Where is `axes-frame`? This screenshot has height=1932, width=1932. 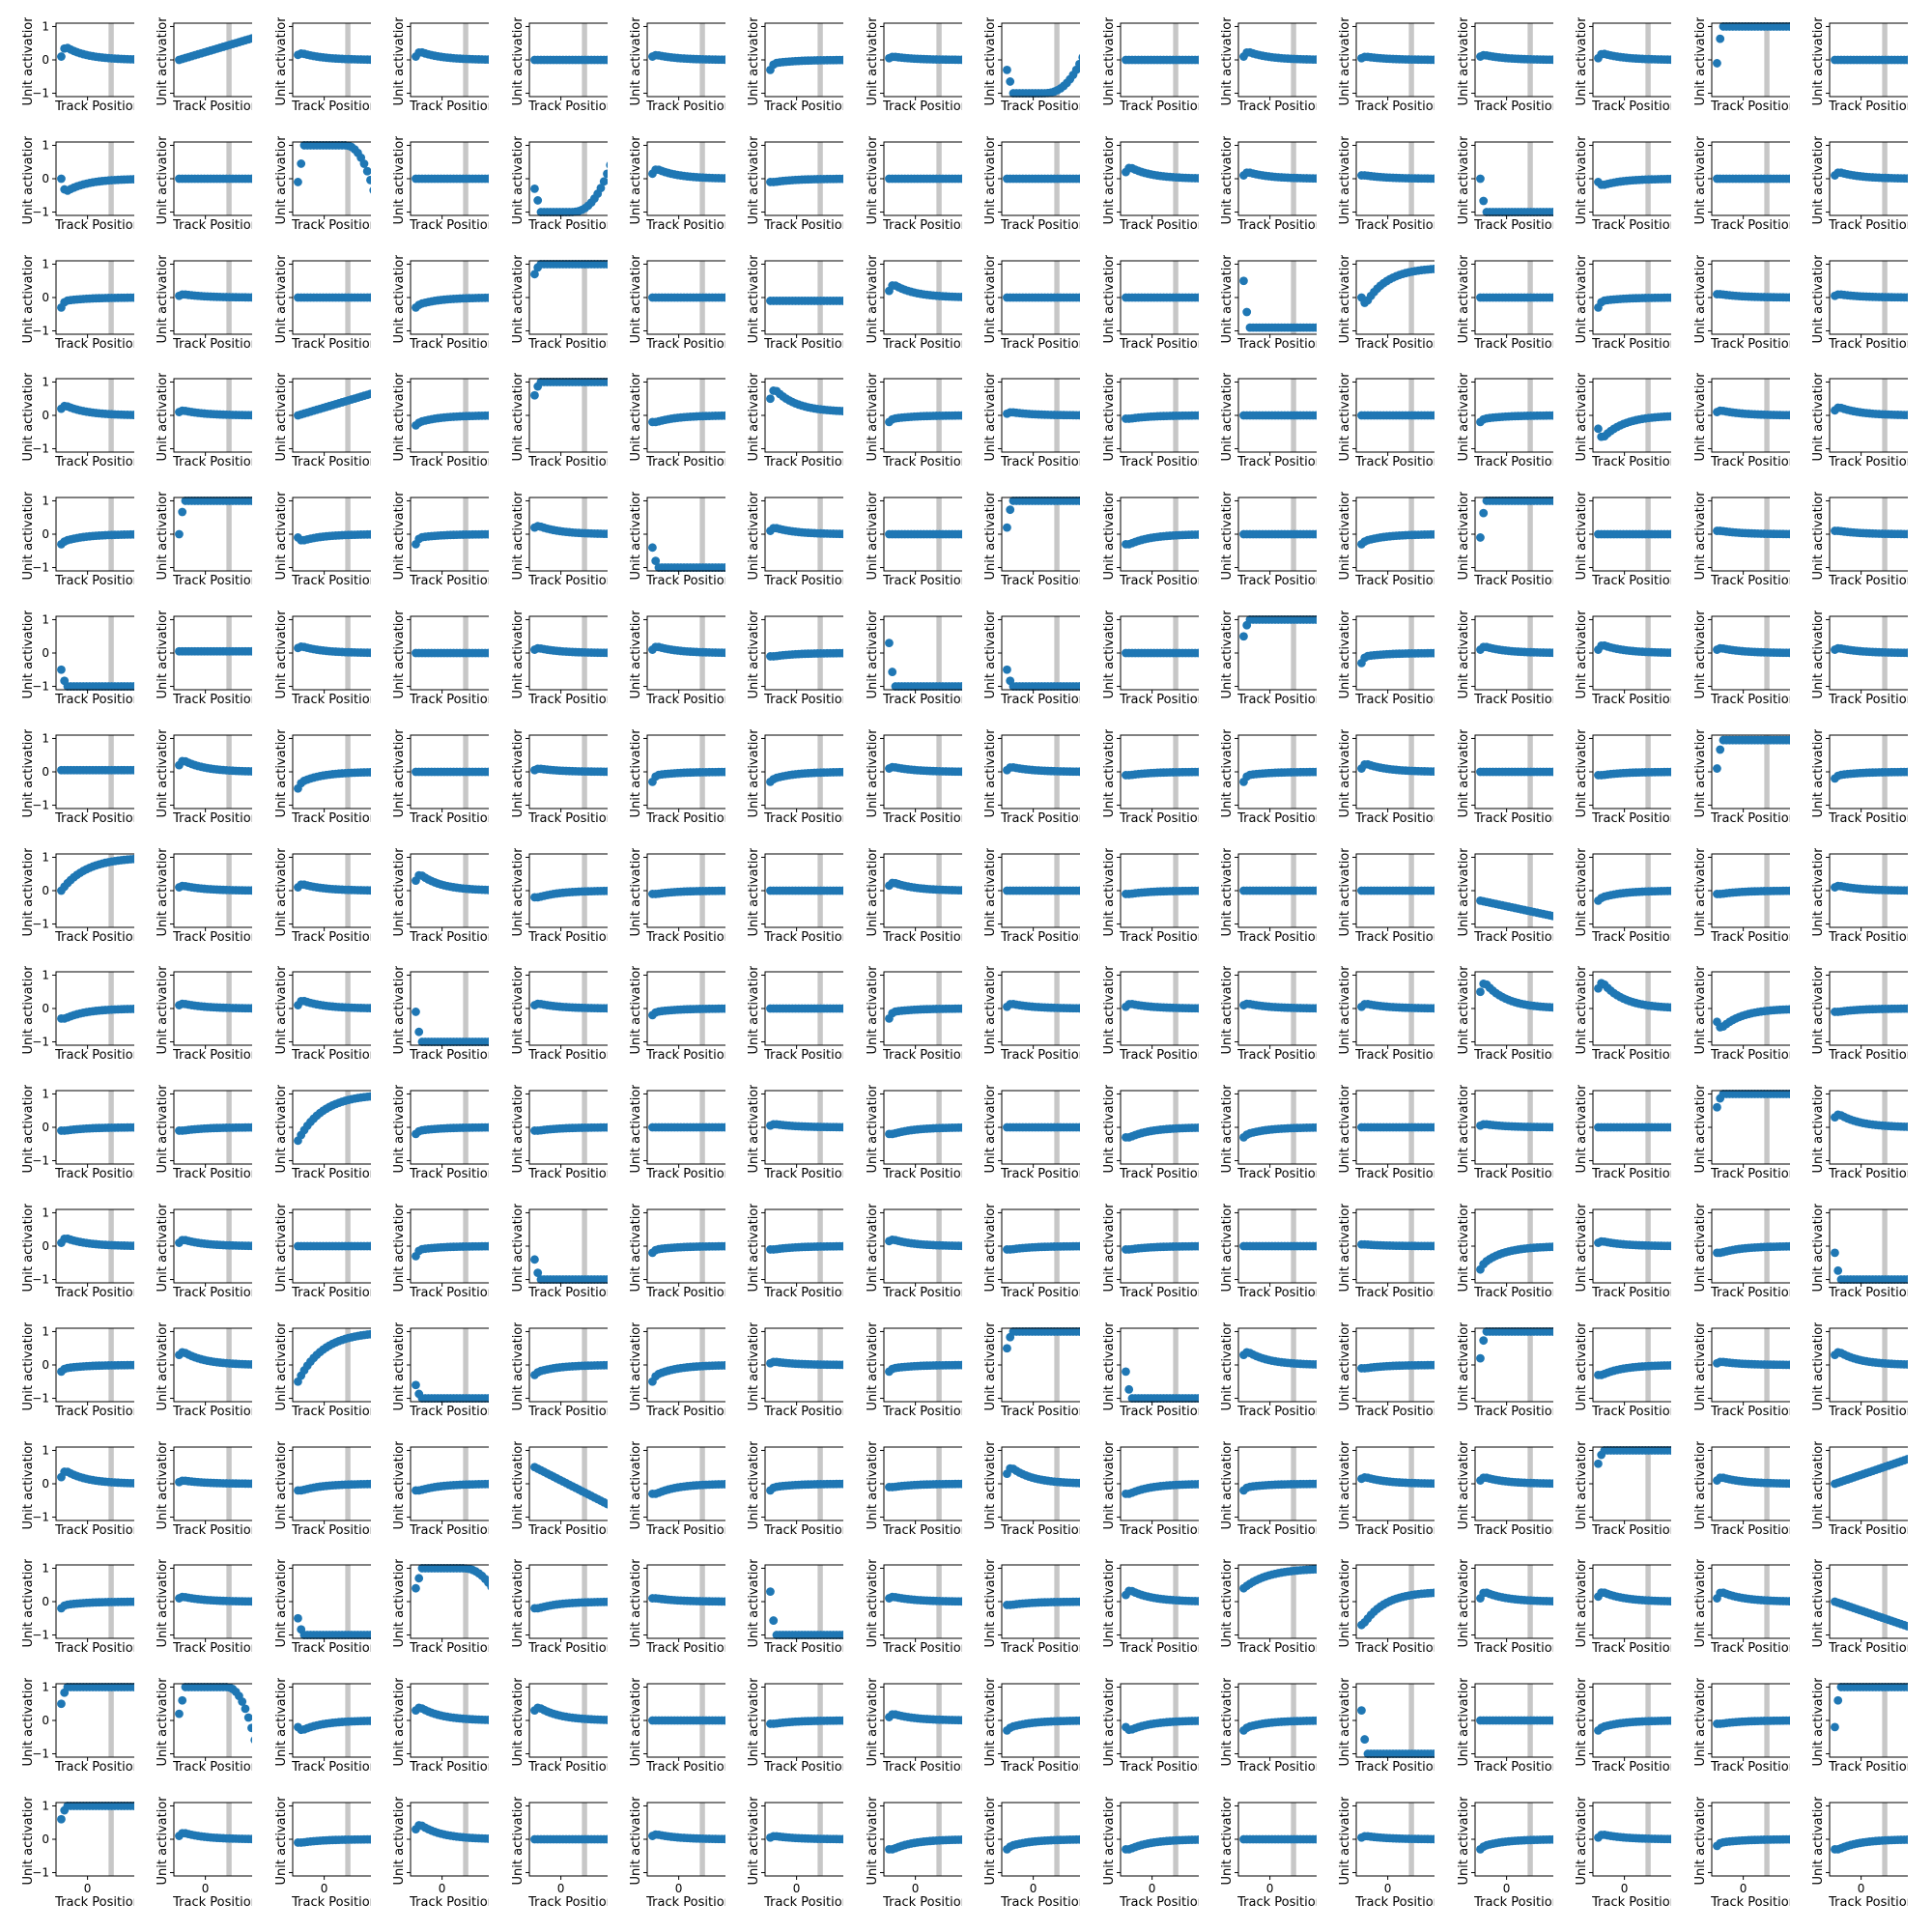
axes-frame is located at coordinates (1513, 534).